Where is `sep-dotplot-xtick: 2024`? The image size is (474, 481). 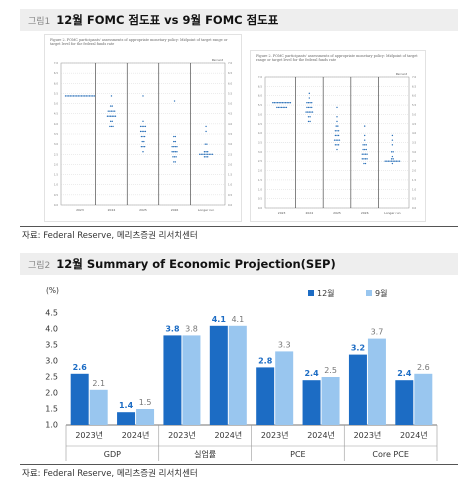
sep-dotplot-xtick: 2024 is located at coordinates (309, 213).